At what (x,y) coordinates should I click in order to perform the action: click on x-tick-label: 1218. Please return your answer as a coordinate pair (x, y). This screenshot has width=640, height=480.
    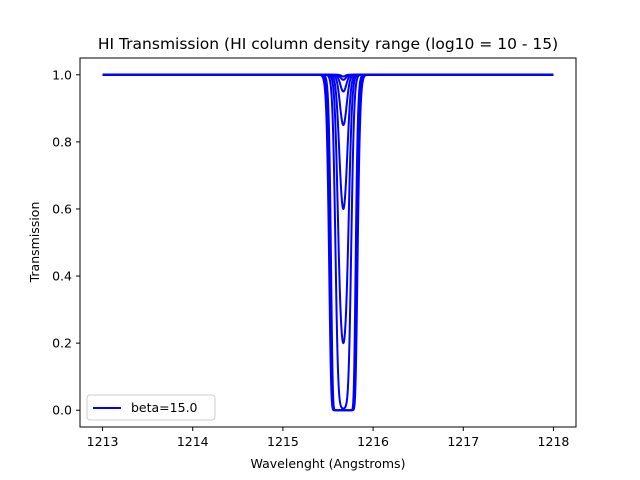
    Looking at the image, I should click on (554, 441).